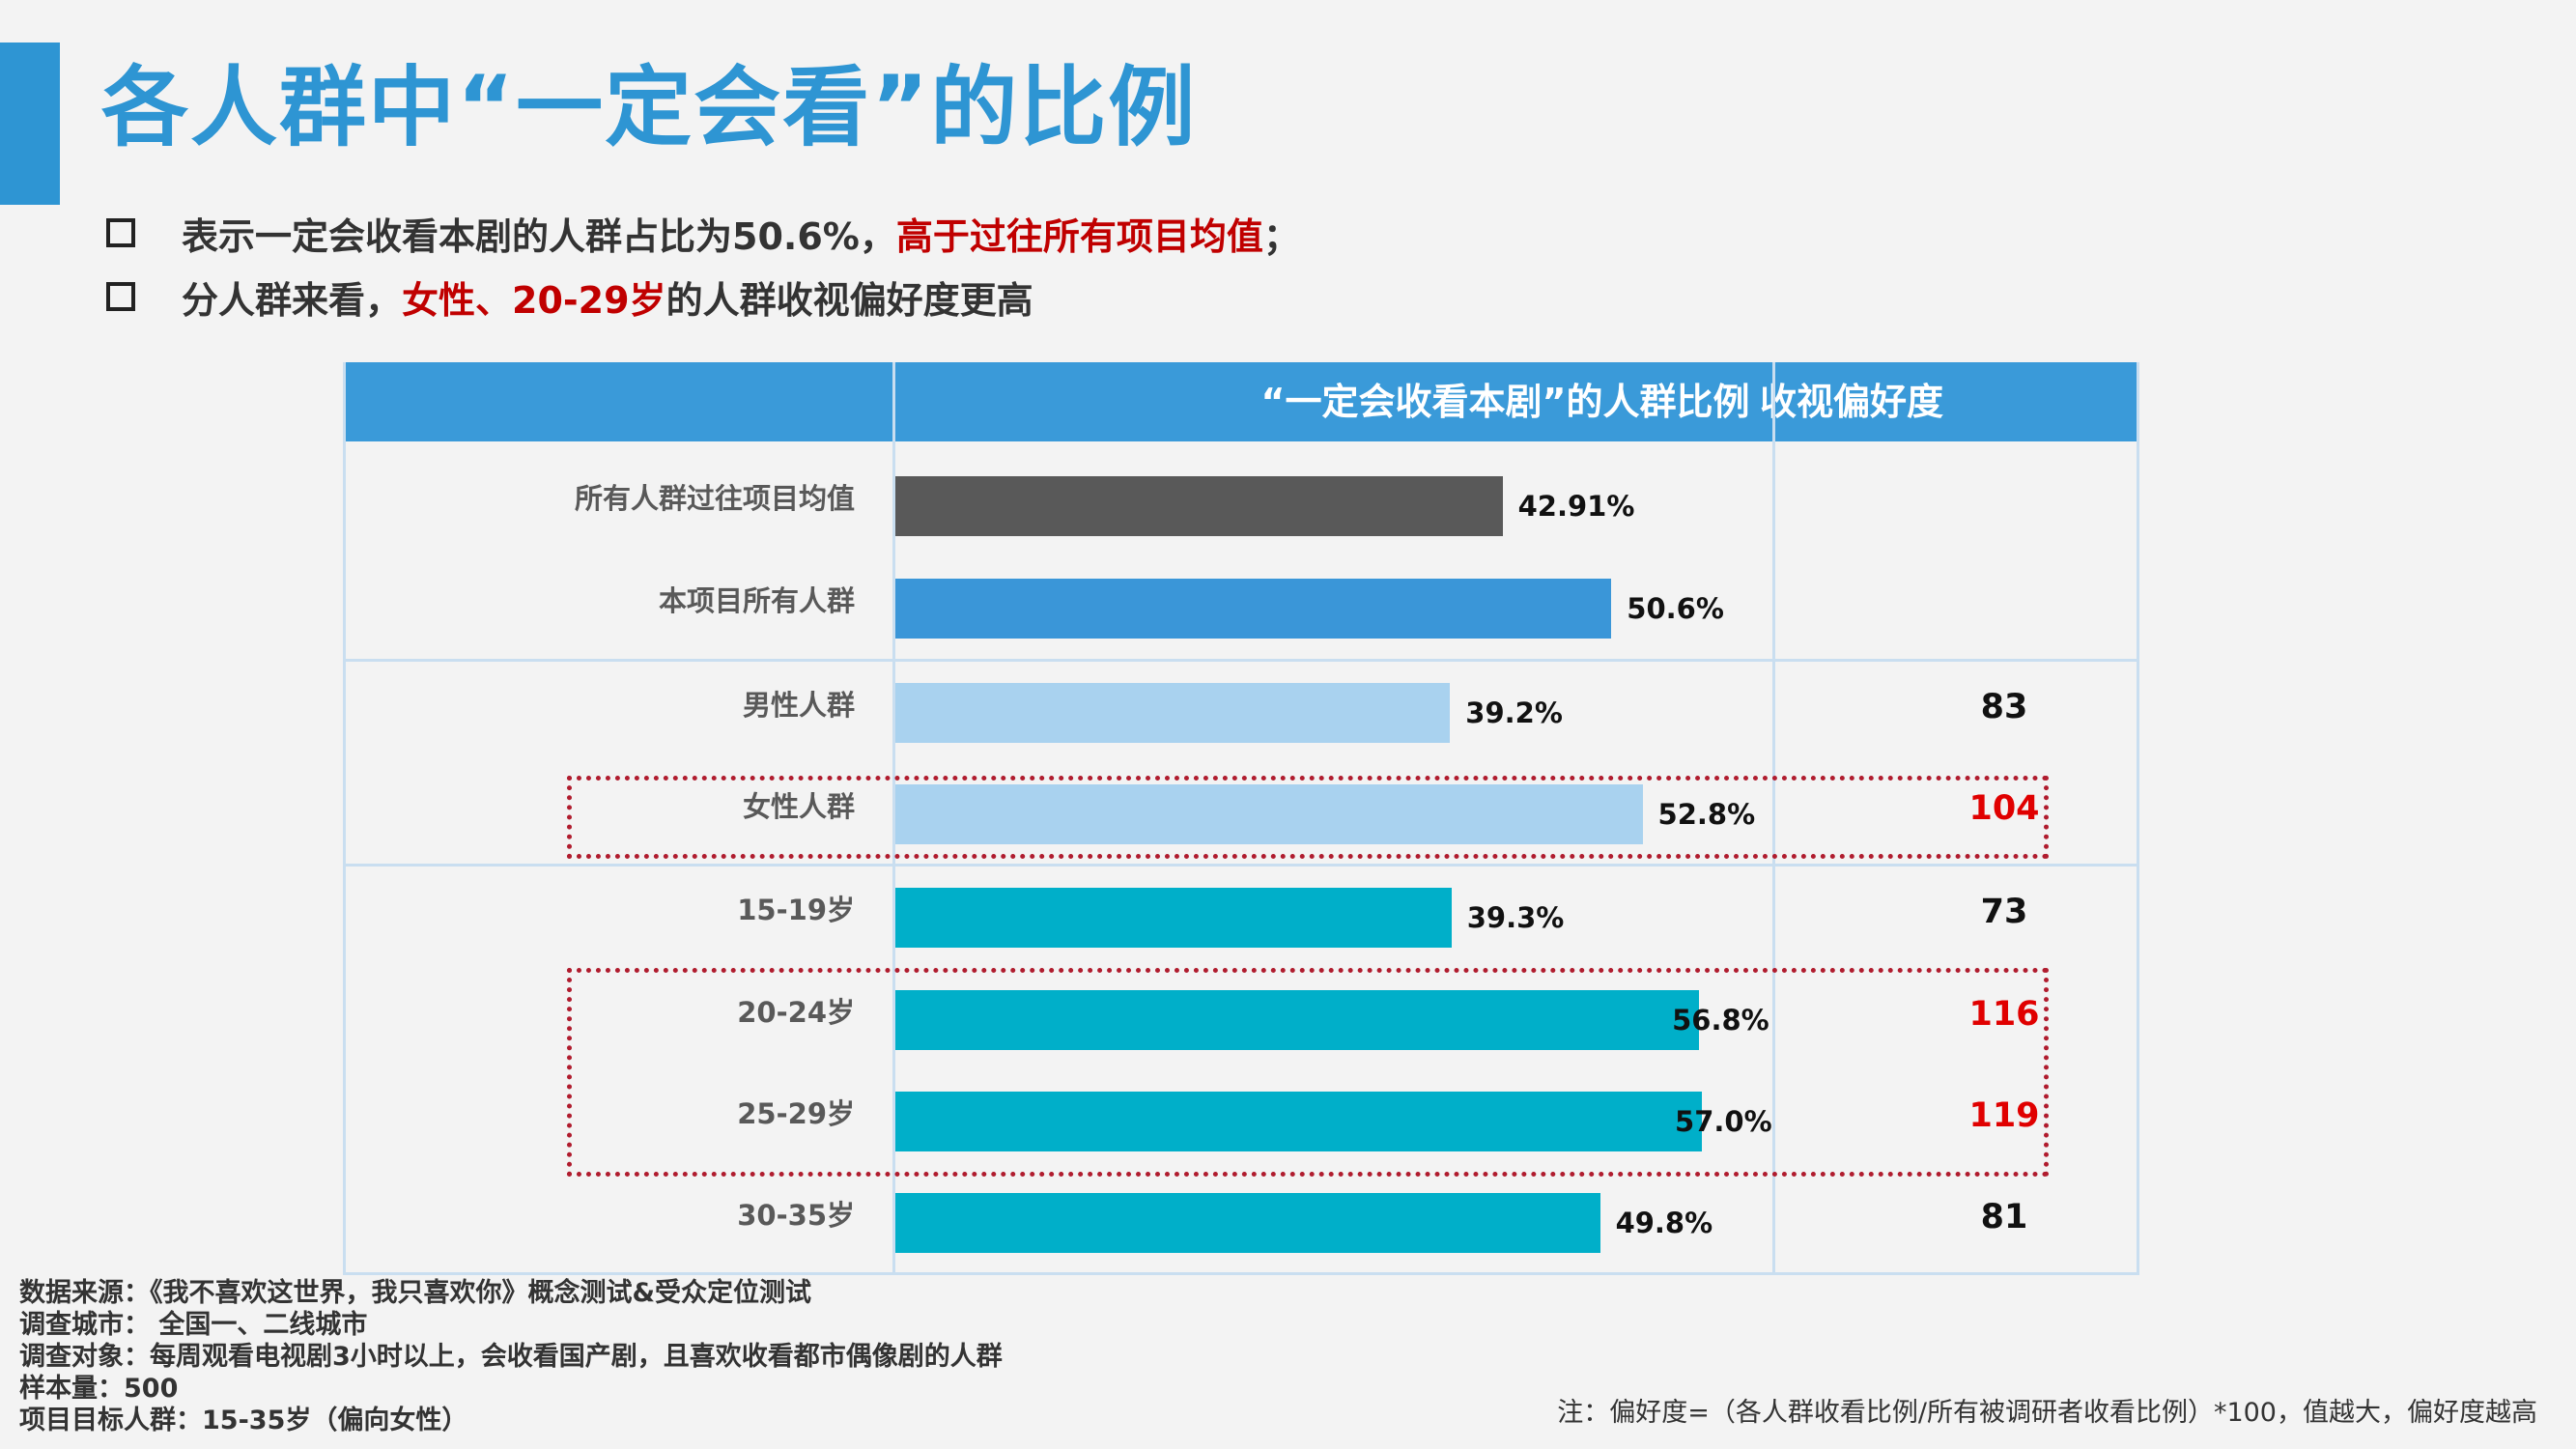 Image resolution: width=2576 pixels, height=1449 pixels. Describe the element at coordinates (798, 705) in the screenshot. I see `category-label: 男性人群` at that location.